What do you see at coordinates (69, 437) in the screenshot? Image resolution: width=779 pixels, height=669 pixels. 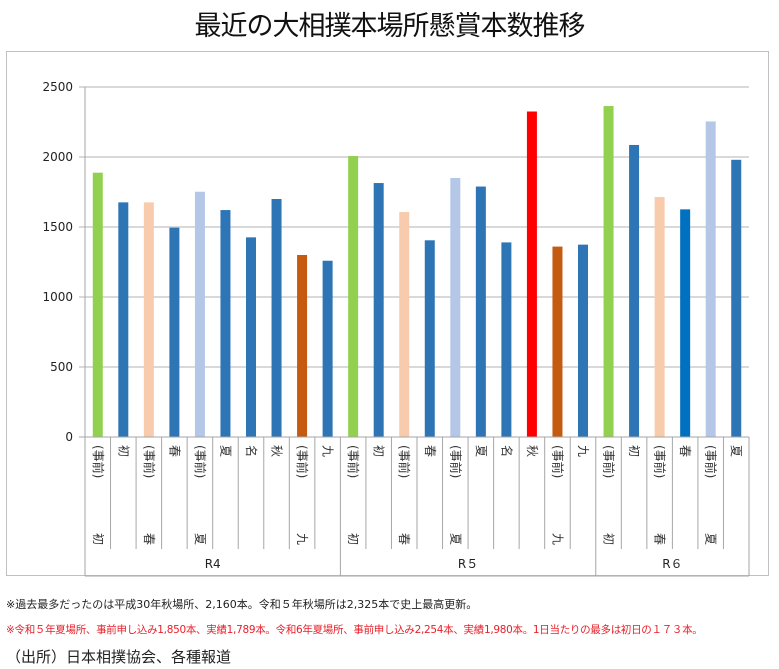 I see `y-tick-label: 0` at bounding box center [69, 437].